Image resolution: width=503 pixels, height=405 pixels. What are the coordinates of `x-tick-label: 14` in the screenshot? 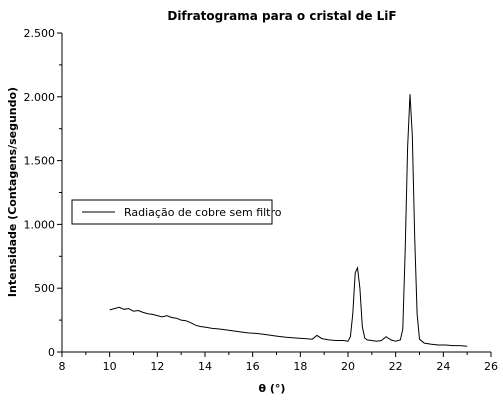 It's located at (205, 366).